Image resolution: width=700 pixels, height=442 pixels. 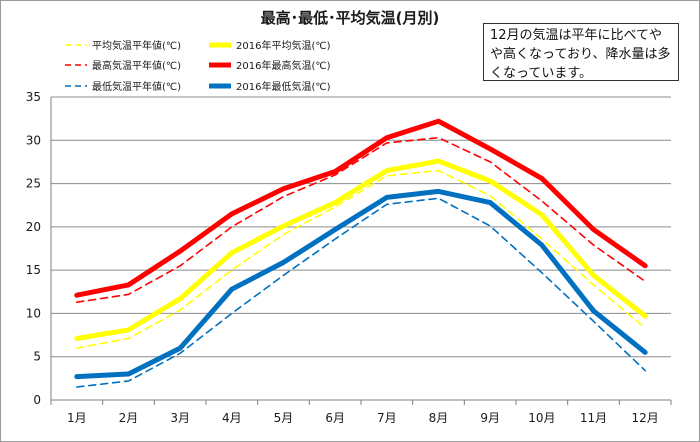 What do you see at coordinates (33, 97) in the screenshot?
I see `y-tick-label: 35` at bounding box center [33, 97].